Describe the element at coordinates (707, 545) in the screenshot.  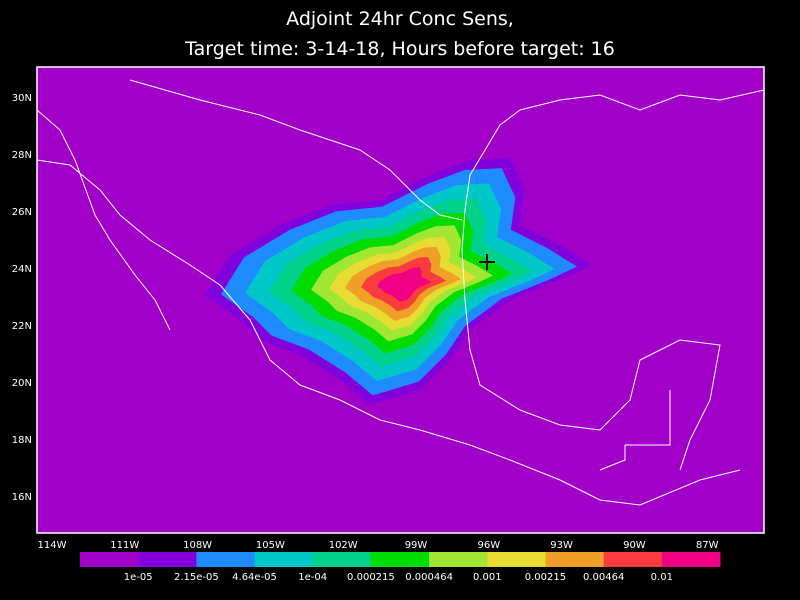
I see `longitude-label: 87W` at that location.